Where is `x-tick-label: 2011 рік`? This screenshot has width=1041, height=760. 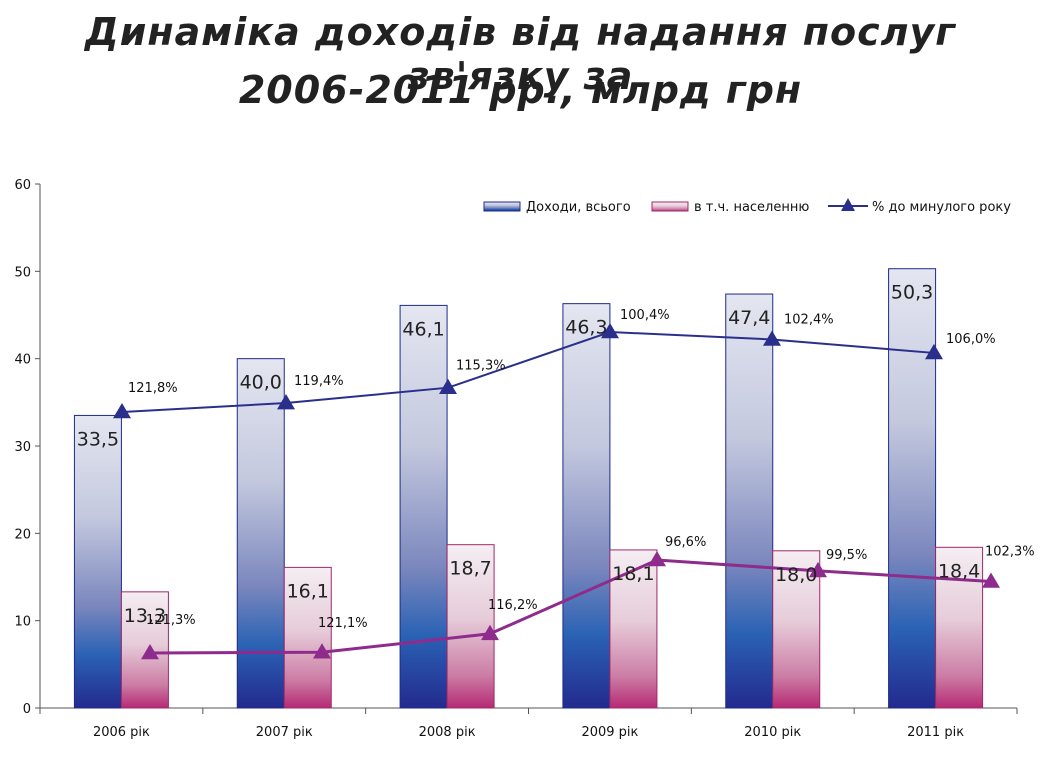
x-tick-label: 2011 рік is located at coordinates (935, 732).